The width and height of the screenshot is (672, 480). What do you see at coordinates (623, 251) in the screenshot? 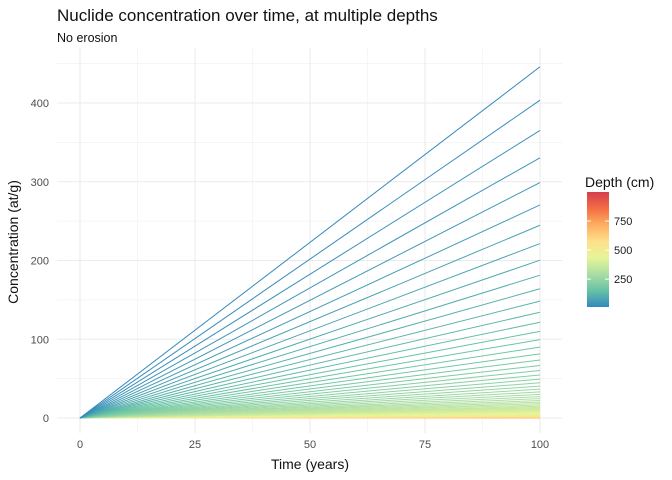
I see `legend-tick-label: 500` at bounding box center [623, 251].